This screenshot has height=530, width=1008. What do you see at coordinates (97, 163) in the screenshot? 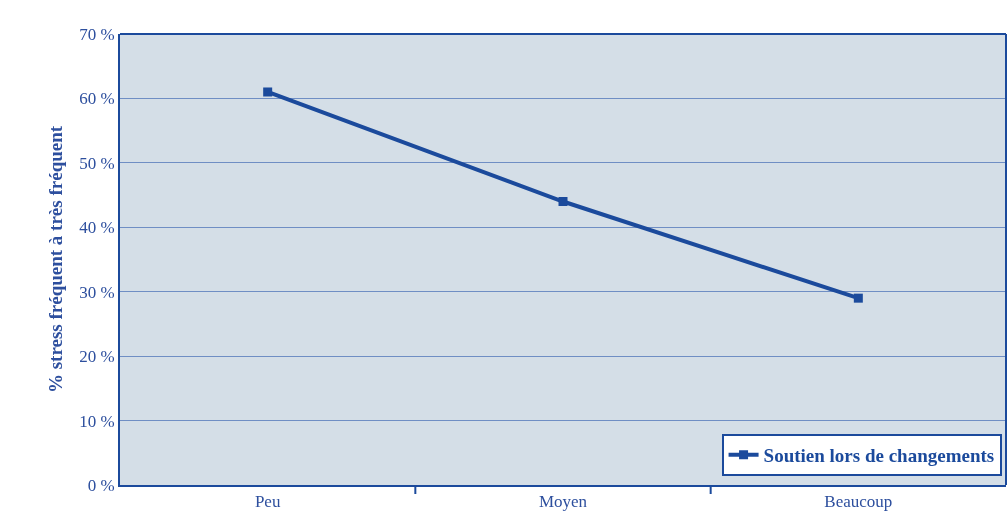
I see `y-tick-label: 50 %` at bounding box center [97, 163].